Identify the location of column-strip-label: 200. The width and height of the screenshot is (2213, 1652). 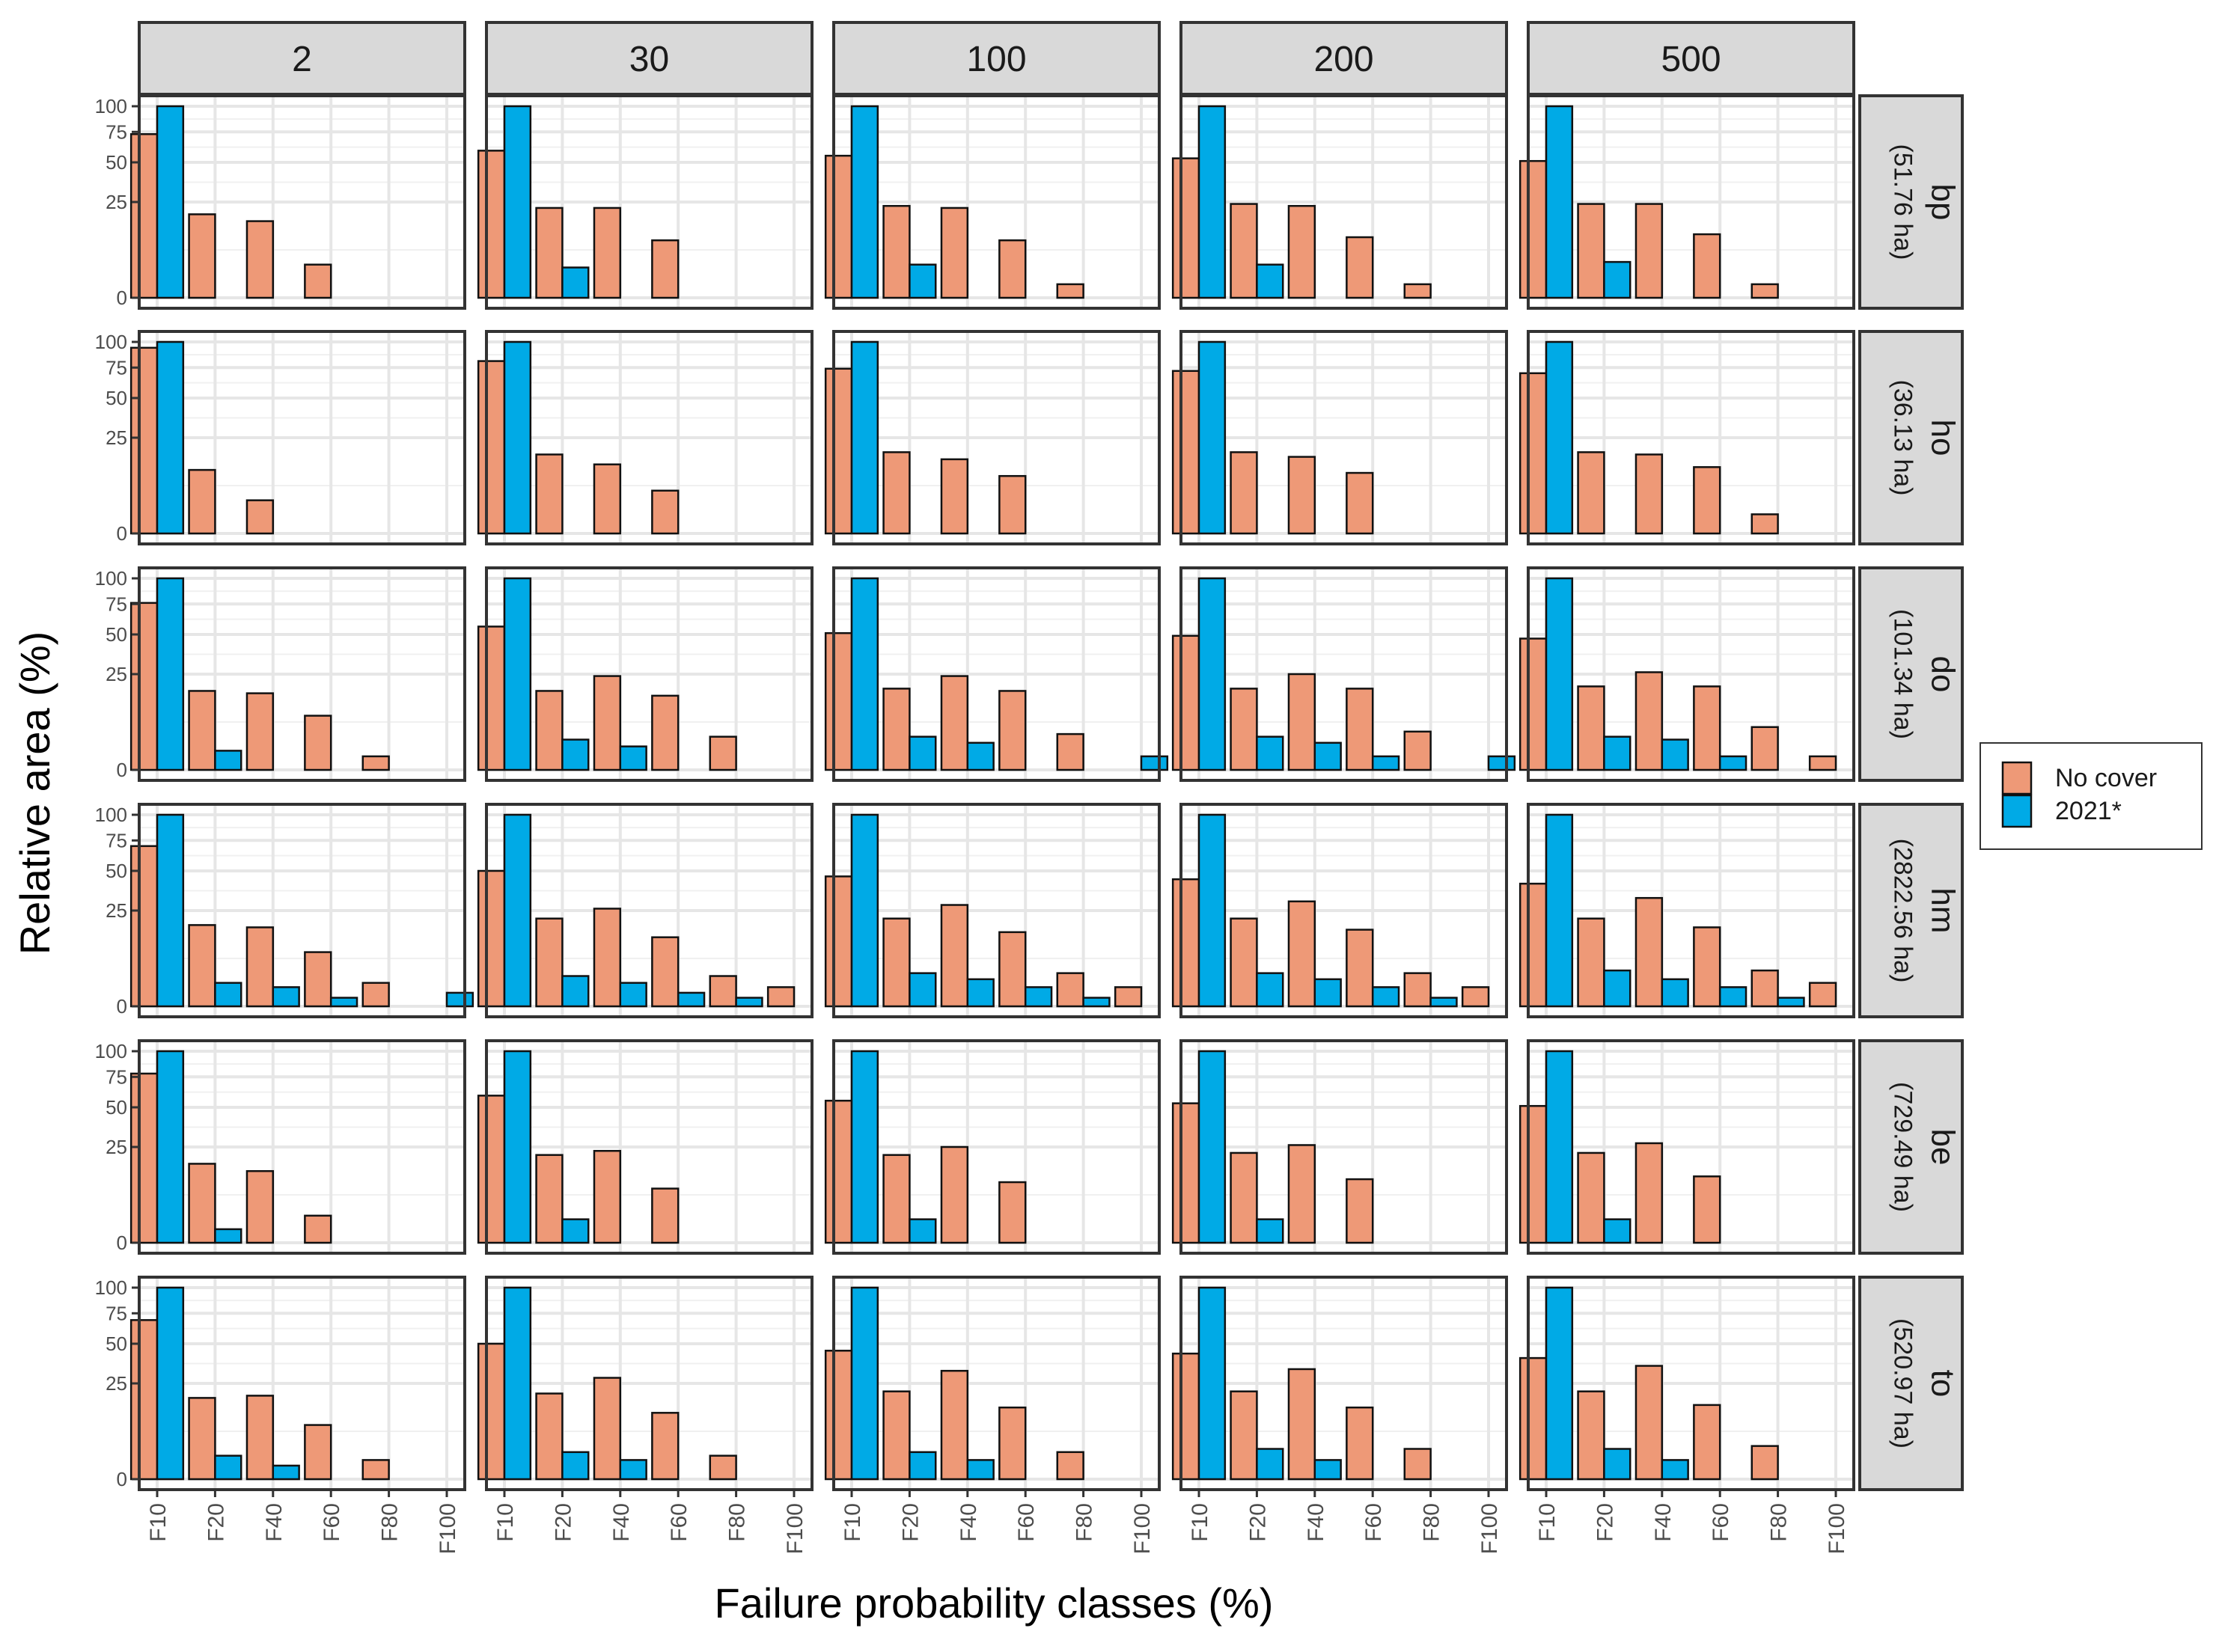
(1343, 59).